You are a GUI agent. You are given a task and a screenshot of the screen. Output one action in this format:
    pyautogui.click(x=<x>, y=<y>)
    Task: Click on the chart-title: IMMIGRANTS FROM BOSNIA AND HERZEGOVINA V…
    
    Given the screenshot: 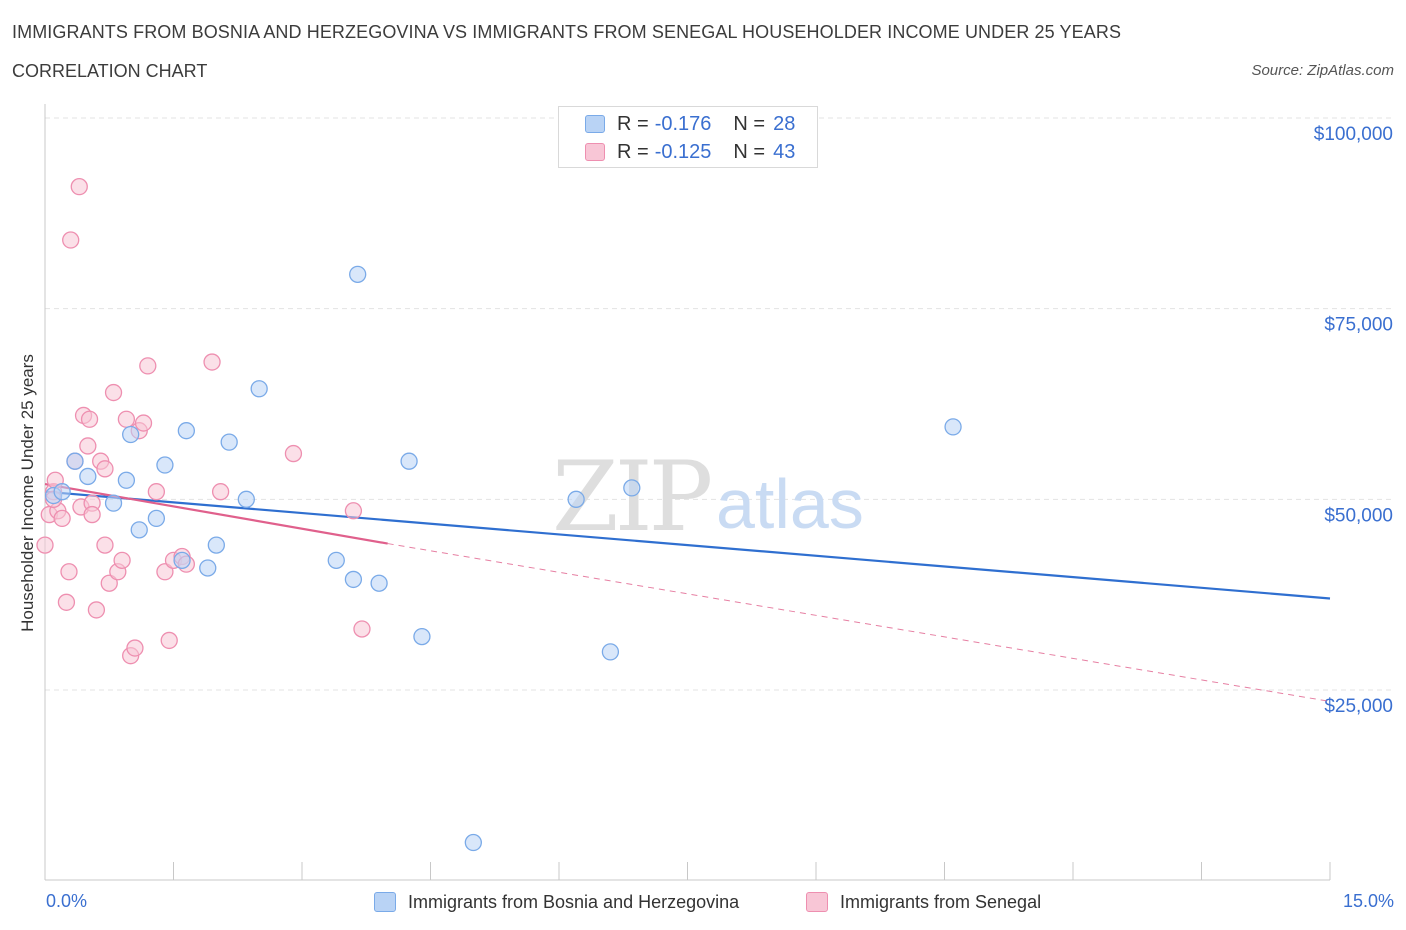 What is the action you would take?
    pyautogui.click(x=567, y=32)
    